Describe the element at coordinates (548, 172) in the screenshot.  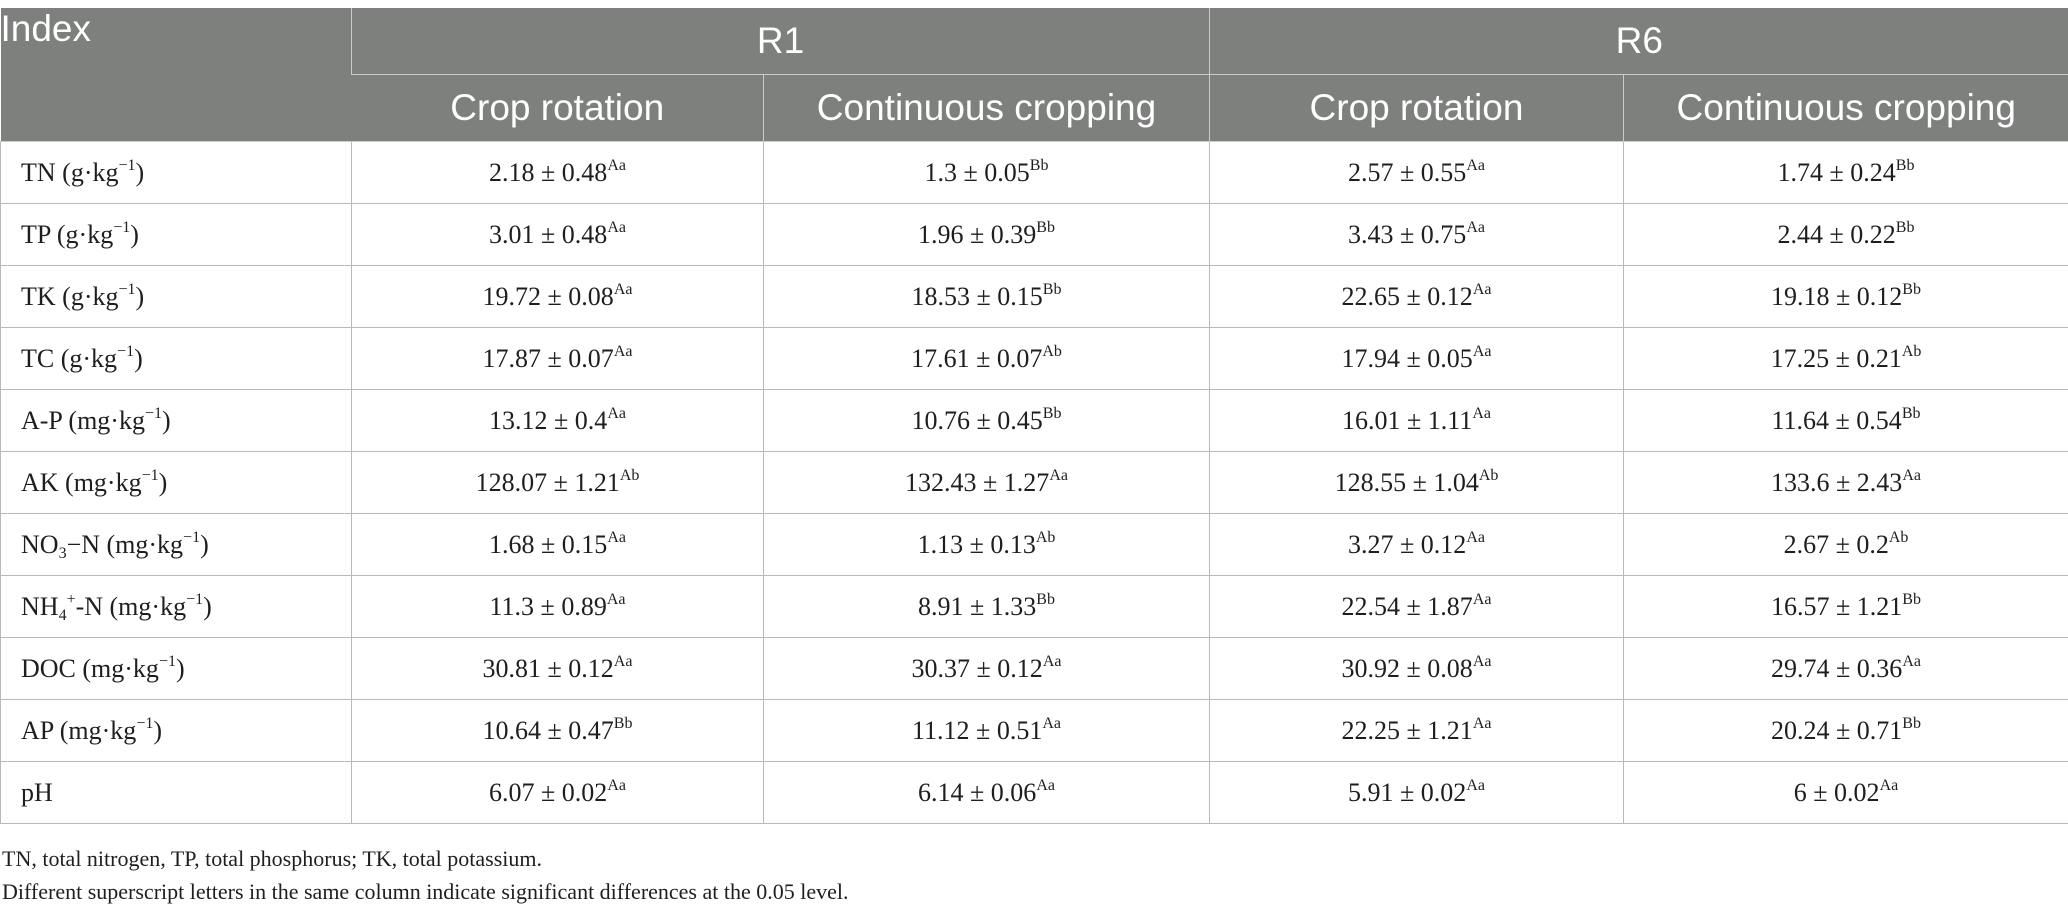
I see `cell-value: 2.18 ± 0.48` at that location.